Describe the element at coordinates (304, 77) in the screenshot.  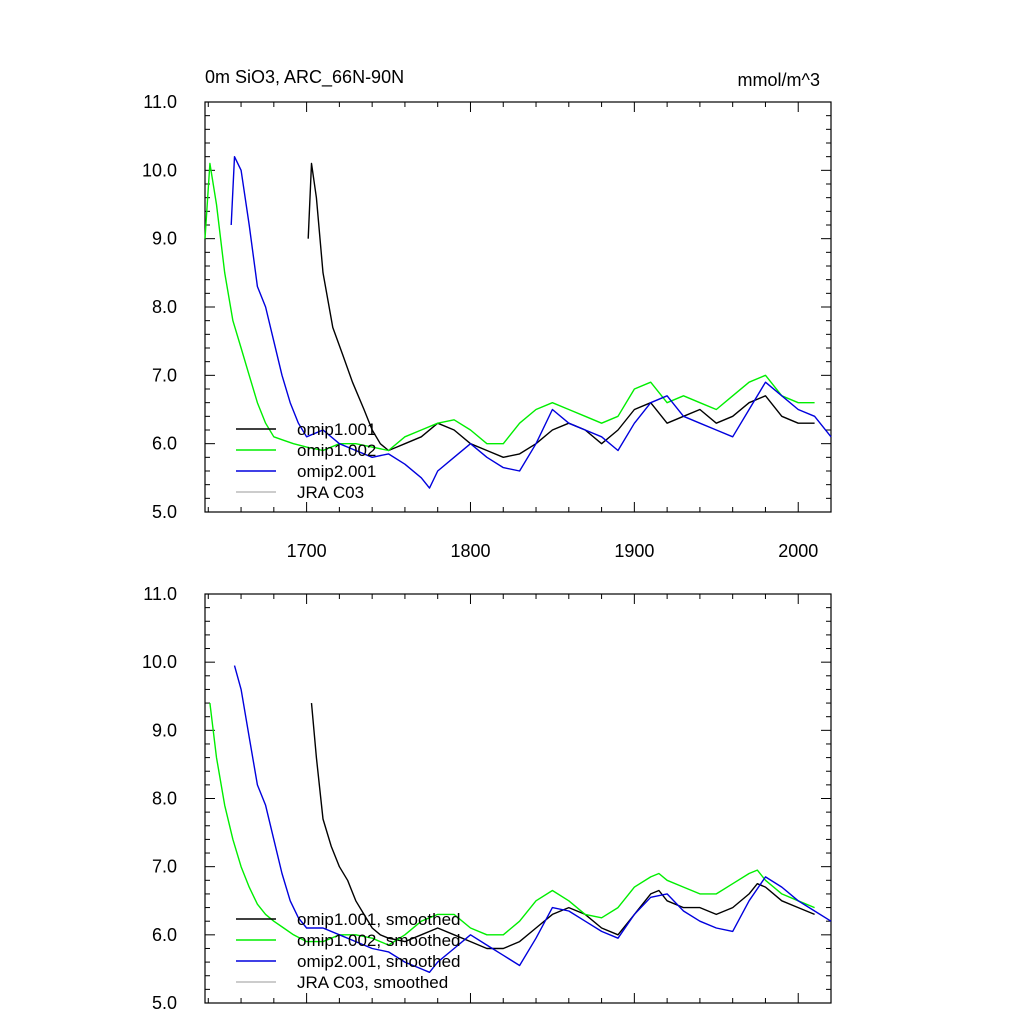
I see `chart-title: 0m SiO3, ARC_66N-90N` at that location.